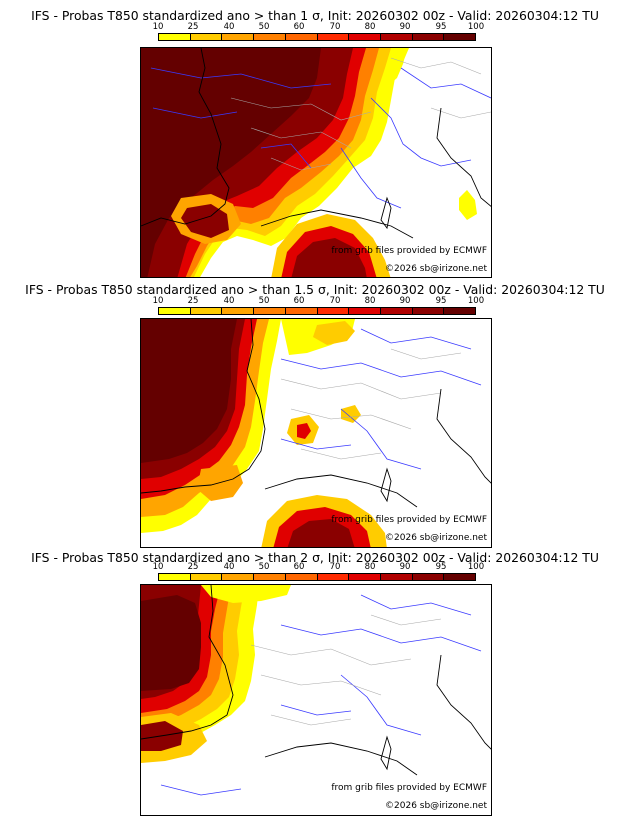  Describe the element at coordinates (205, 221) in the screenshot. I see `prob-blob-iberia-core` at that location.